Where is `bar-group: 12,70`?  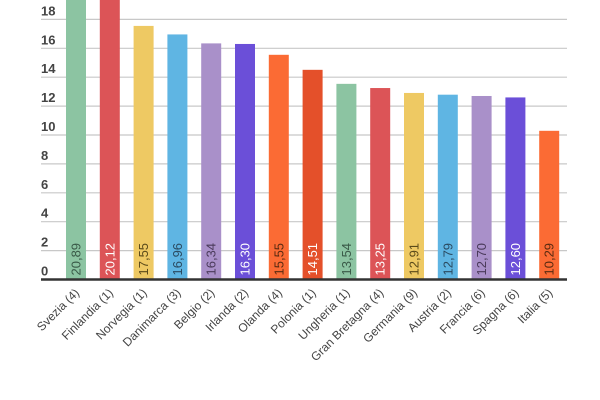 bar-group: 12,70 is located at coordinates (481, 187).